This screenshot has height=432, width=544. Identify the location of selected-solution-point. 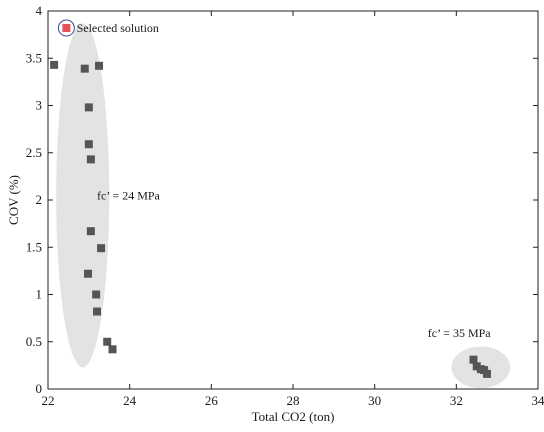
(66, 28).